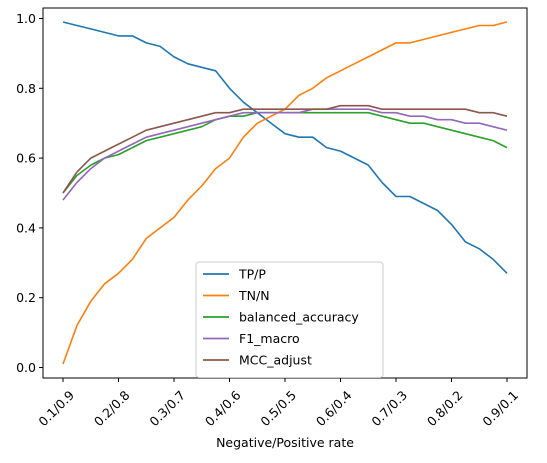 Image resolution: width=547 pixels, height=463 pixels. Describe the element at coordinates (223, 408) in the screenshot. I see `x-tick-label: 0.4/0.6` at that location.